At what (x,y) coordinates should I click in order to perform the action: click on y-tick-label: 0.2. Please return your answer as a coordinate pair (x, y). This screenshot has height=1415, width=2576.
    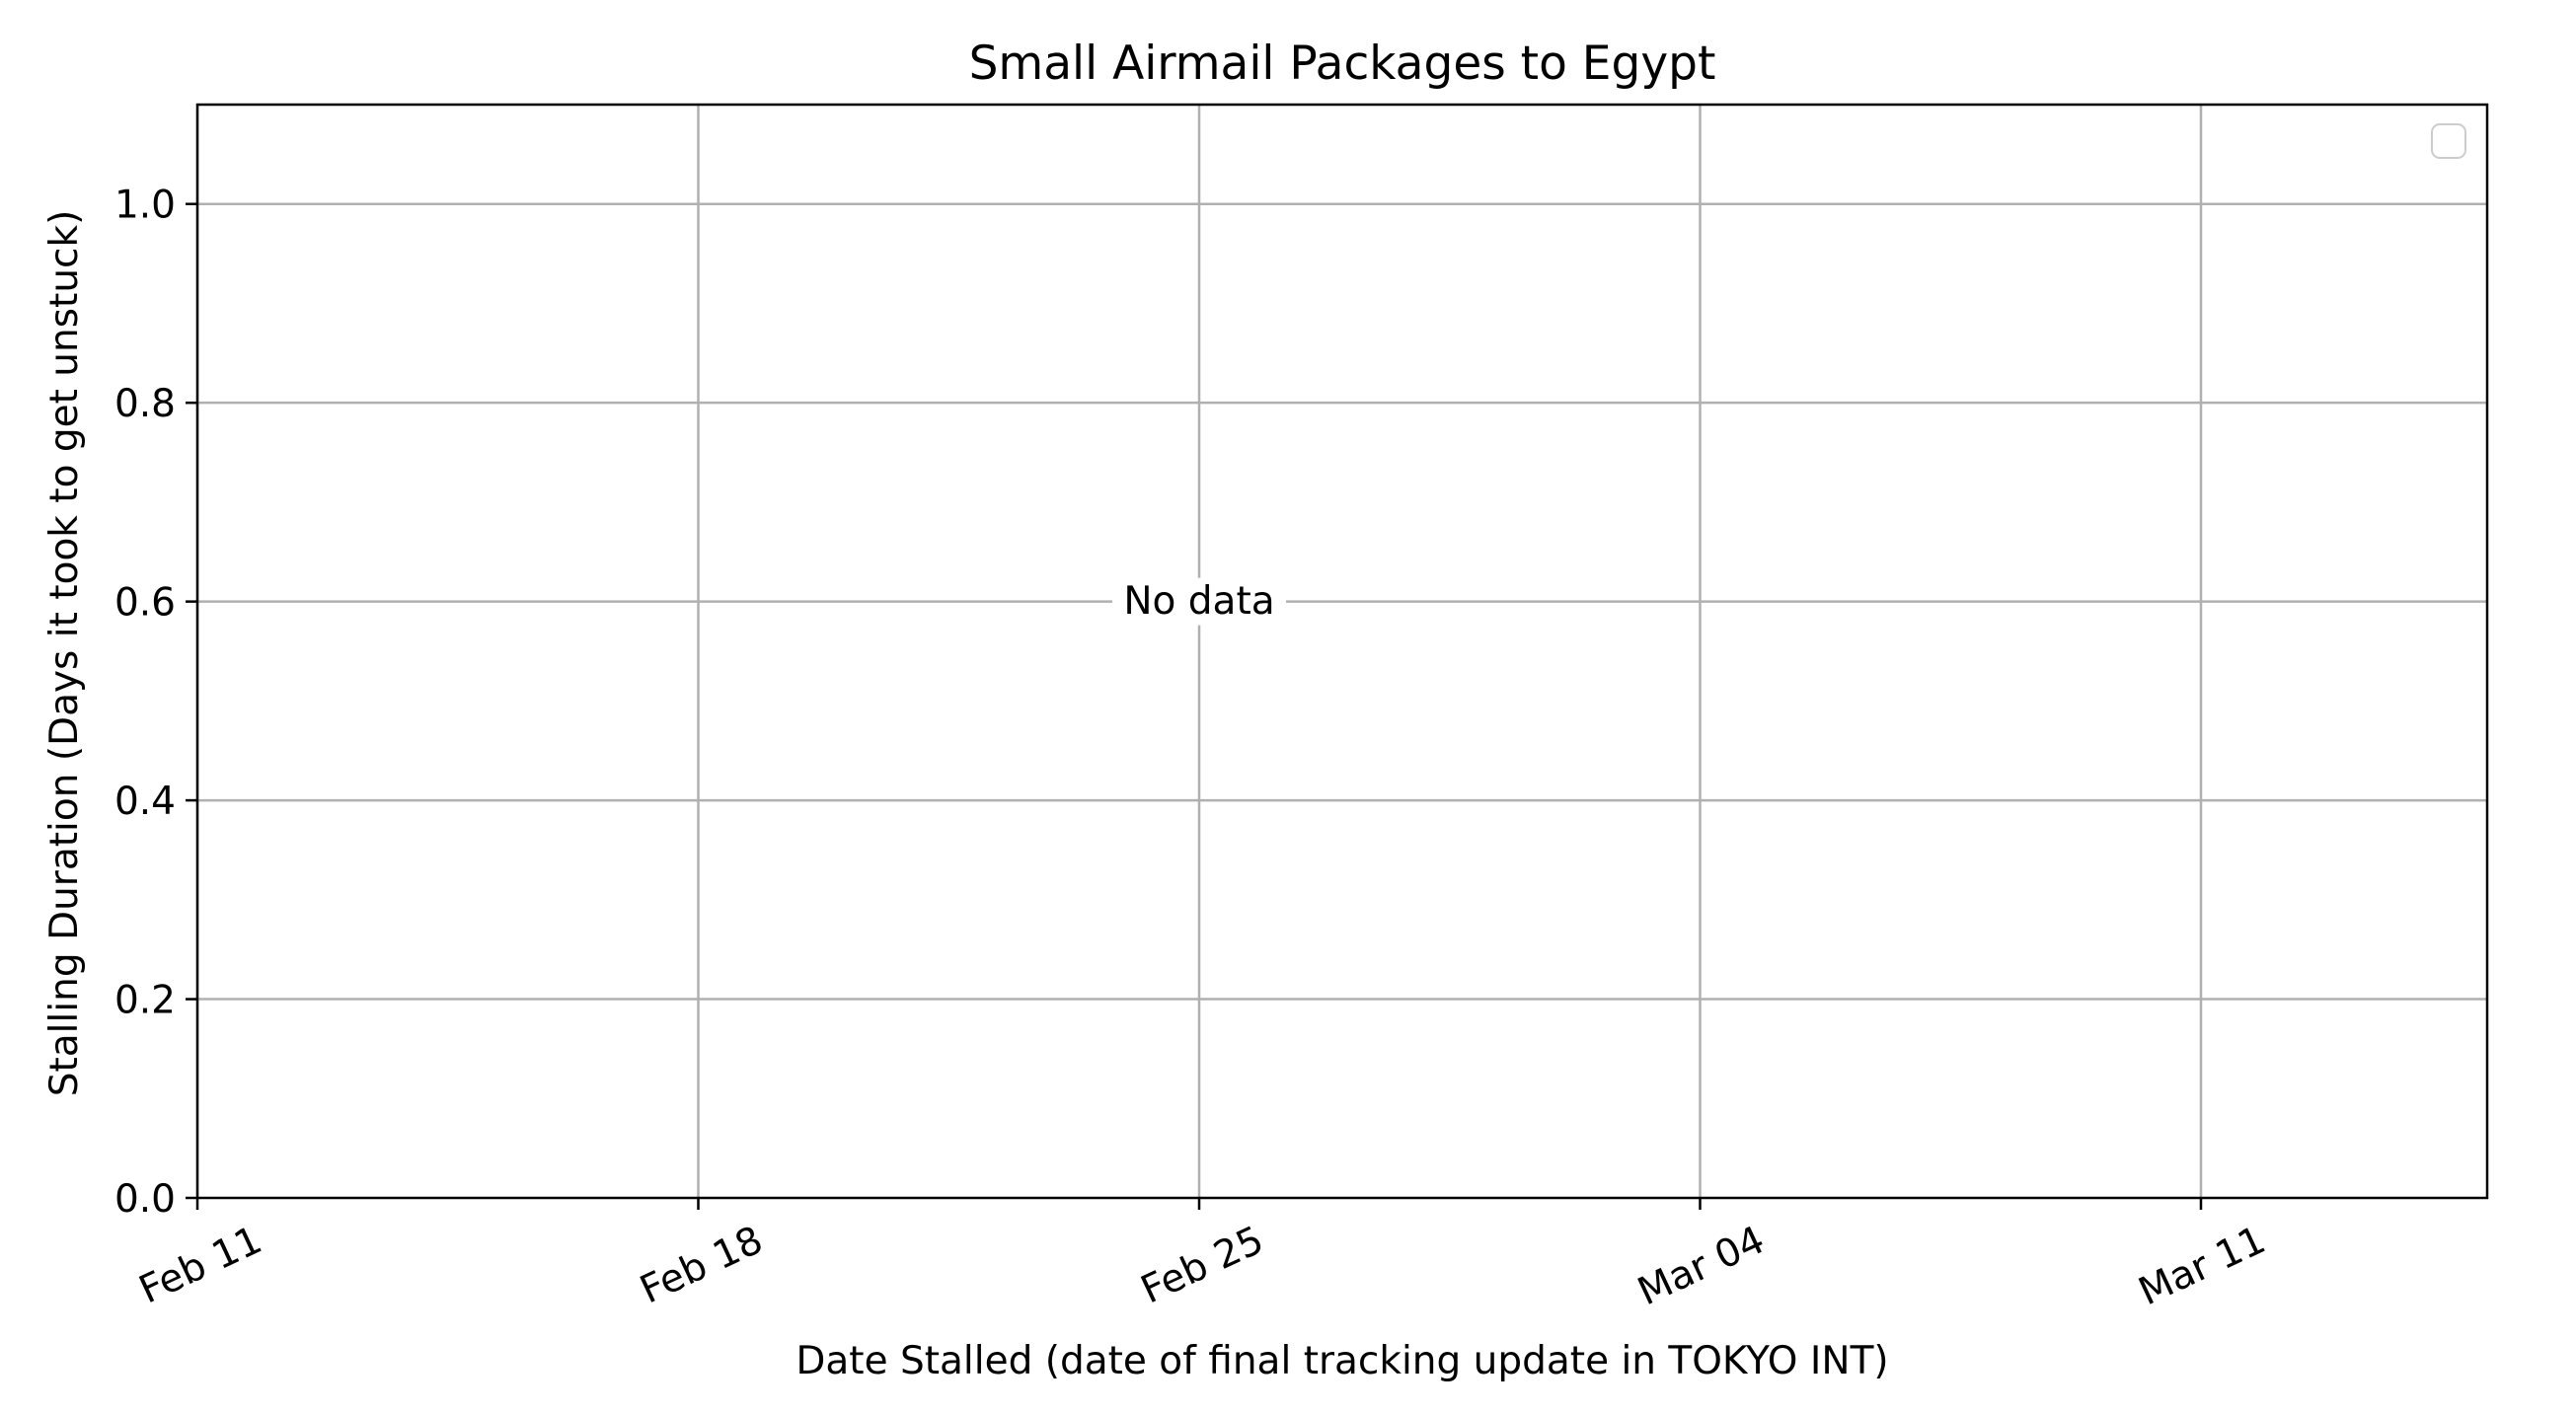
    Looking at the image, I should click on (145, 1001).